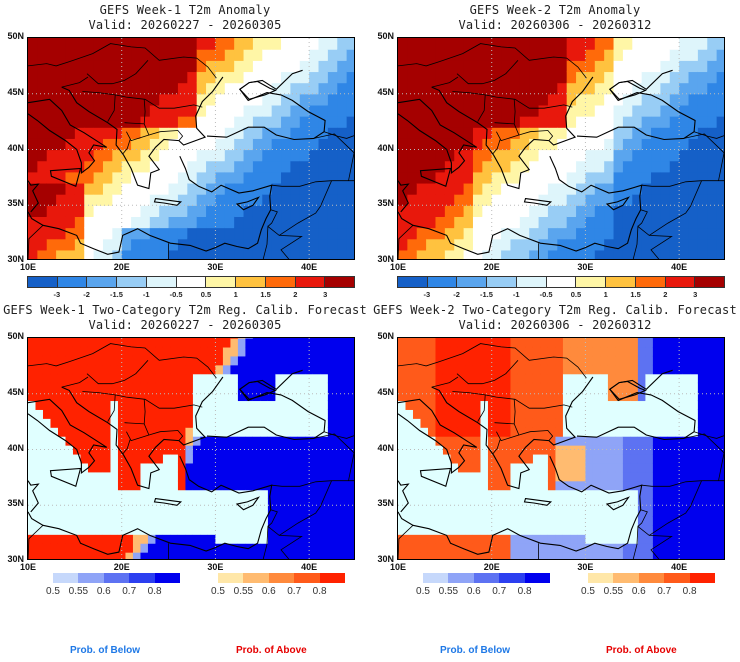 This screenshot has width=740, height=662. What do you see at coordinates (28, 267) in the screenshot?
I see `lon-tick-label: 10E` at bounding box center [28, 267].